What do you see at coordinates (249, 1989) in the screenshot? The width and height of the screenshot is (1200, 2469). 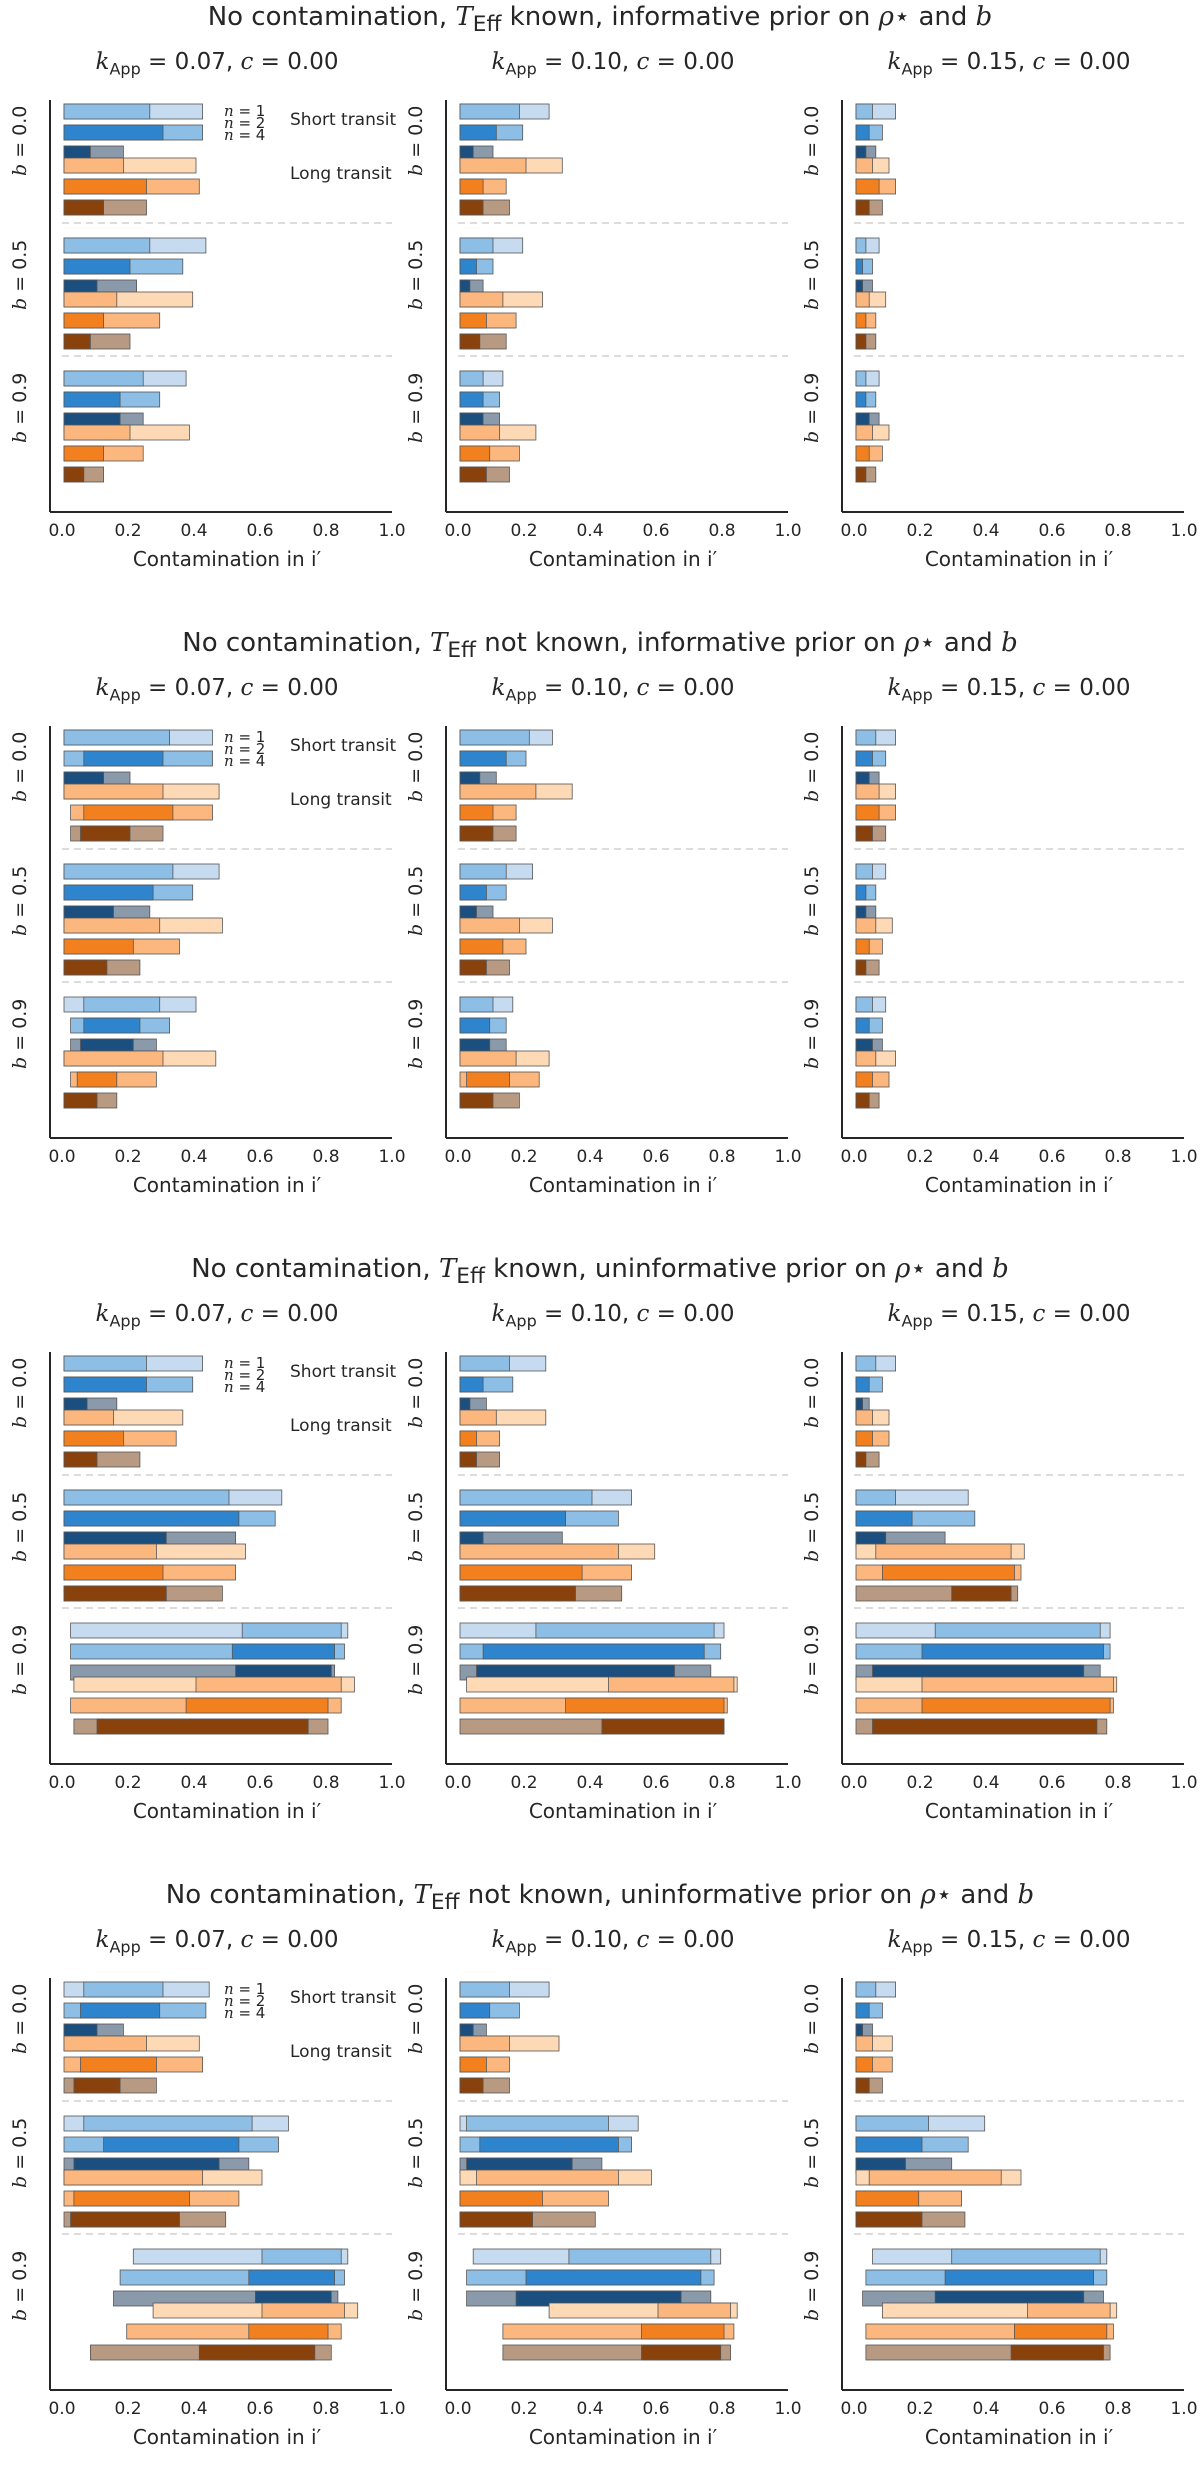 I see `legend-n-value: = 1` at bounding box center [249, 1989].